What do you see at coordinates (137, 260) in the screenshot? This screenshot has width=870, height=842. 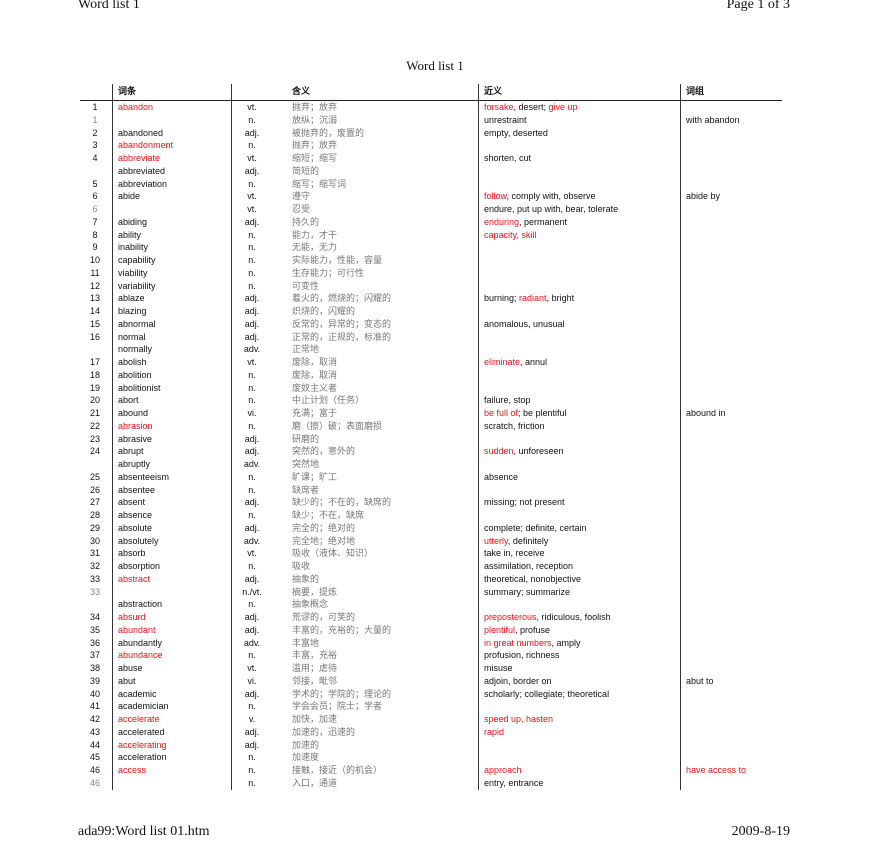 I see `entry-word: capability` at bounding box center [137, 260].